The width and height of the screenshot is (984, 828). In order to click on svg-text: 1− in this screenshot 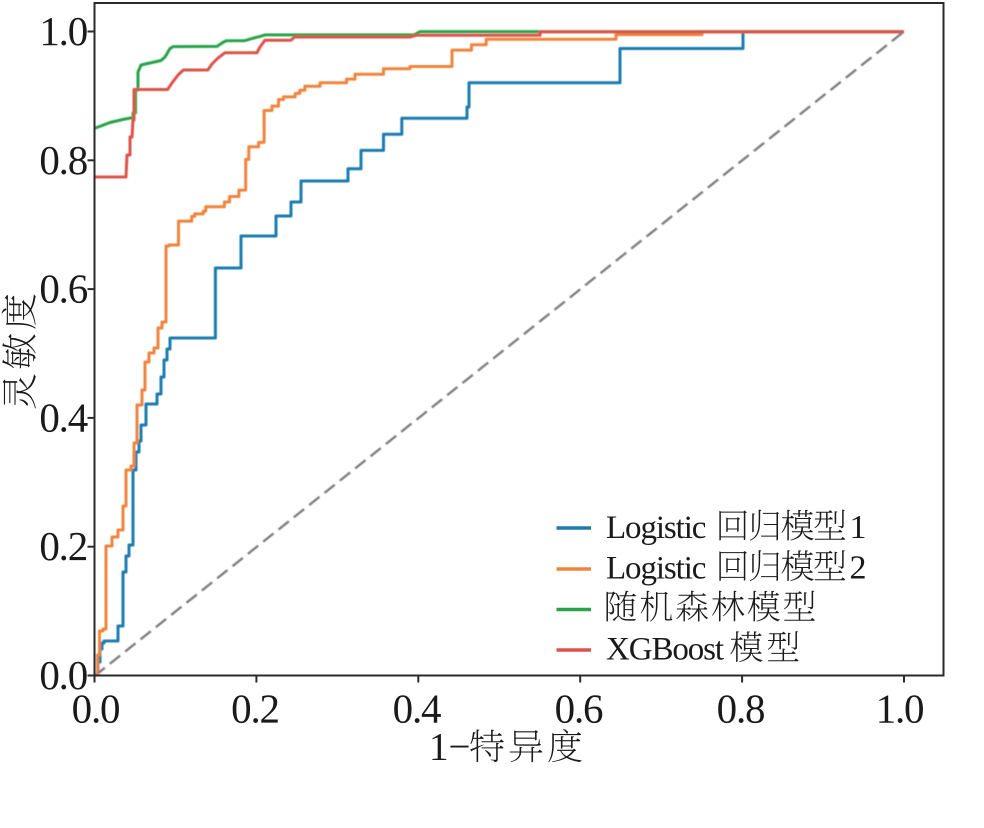, I will do `click(450, 747)`.